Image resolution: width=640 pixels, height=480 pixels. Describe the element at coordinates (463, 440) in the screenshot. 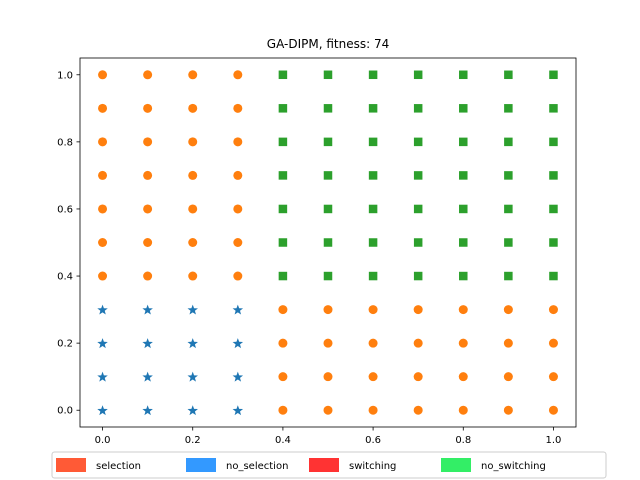

I see `x-tick-label: 0.8` at that location.